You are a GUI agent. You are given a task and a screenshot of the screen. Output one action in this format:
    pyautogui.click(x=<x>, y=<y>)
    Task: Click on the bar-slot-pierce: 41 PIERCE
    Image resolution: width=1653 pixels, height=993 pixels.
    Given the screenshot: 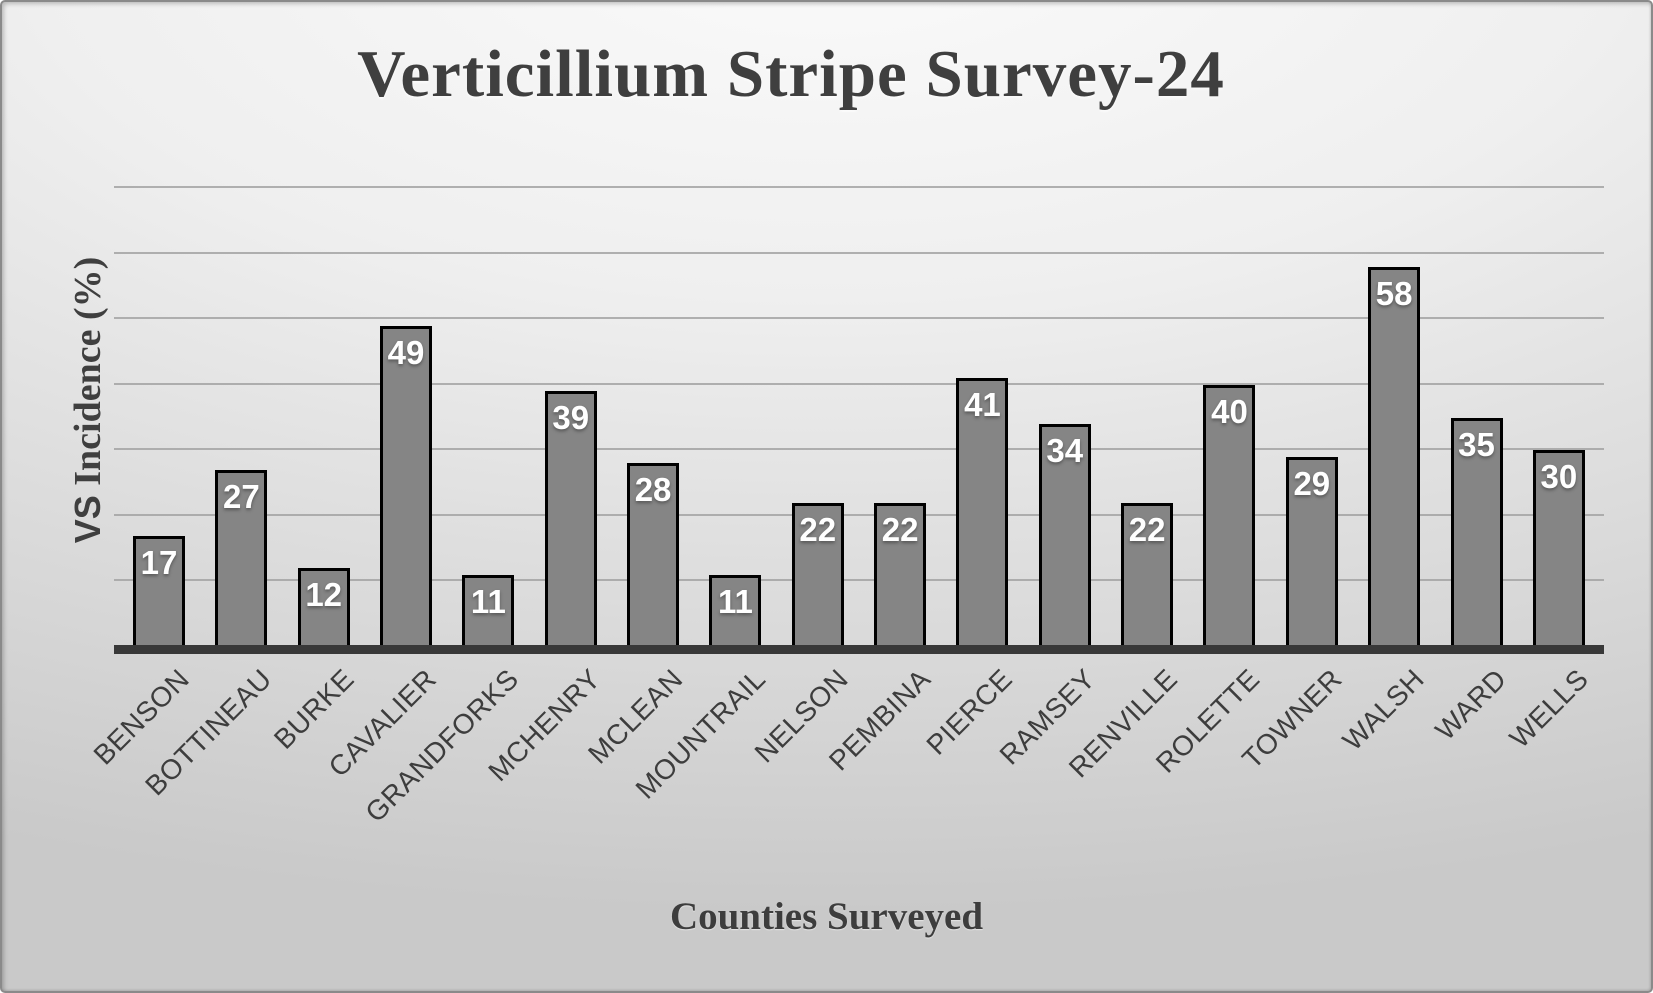 What is the action you would take?
    pyautogui.click(x=969, y=474)
    